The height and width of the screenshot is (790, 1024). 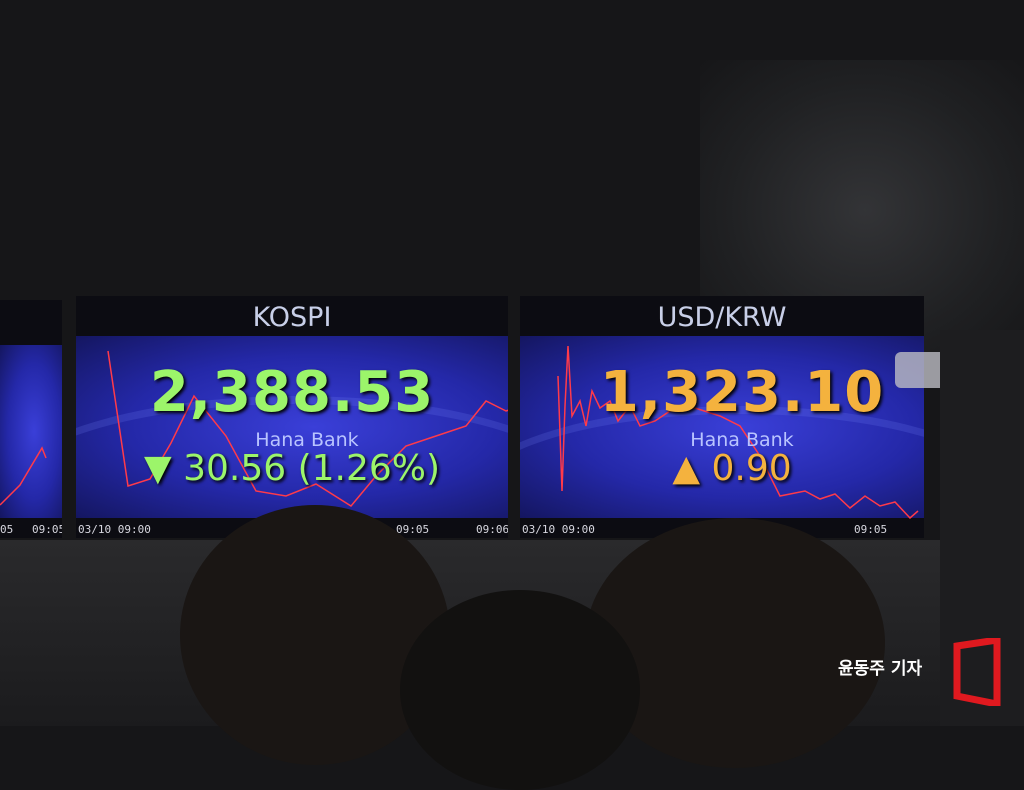 I want to click on press-logo-icon, so click(x=977, y=672).